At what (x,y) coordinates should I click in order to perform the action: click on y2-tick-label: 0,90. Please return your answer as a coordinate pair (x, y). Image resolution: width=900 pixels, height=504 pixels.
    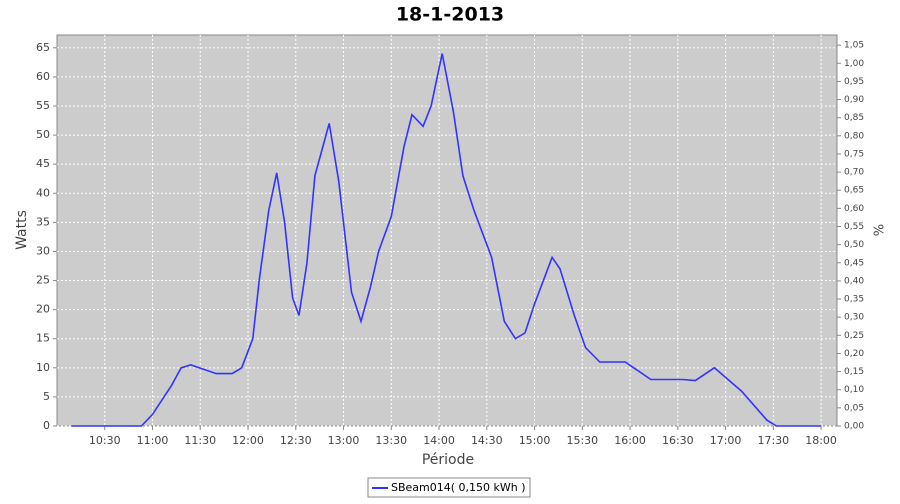
    Looking at the image, I should click on (854, 100).